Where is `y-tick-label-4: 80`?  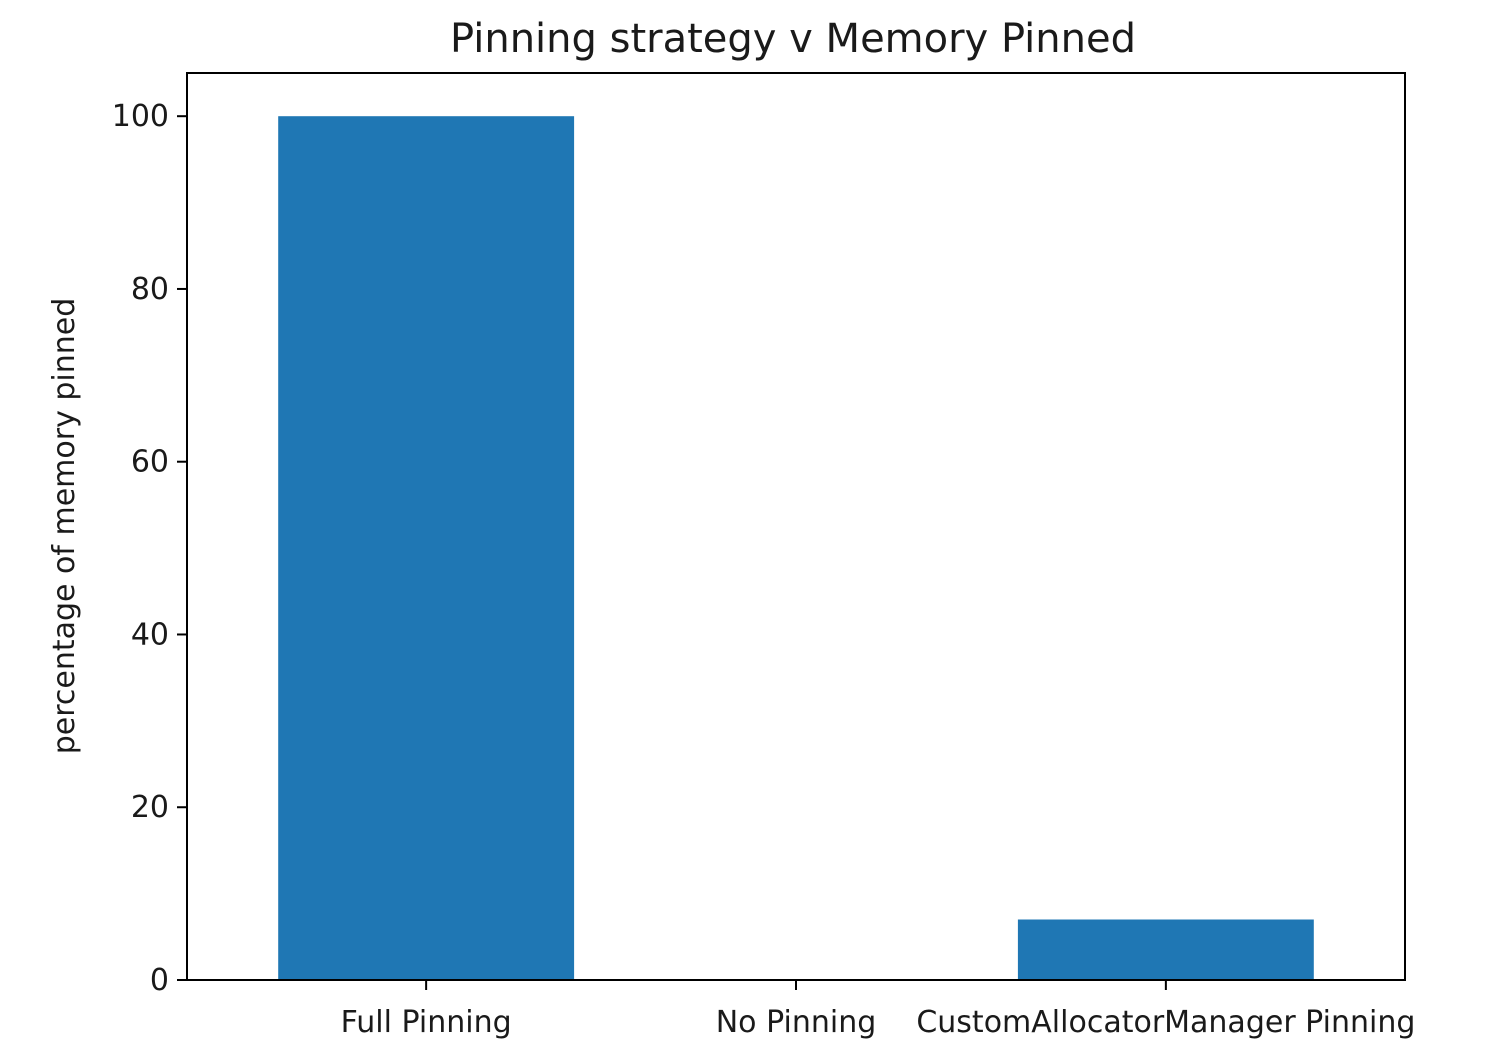 y-tick-label-4: 80 is located at coordinates (150, 289).